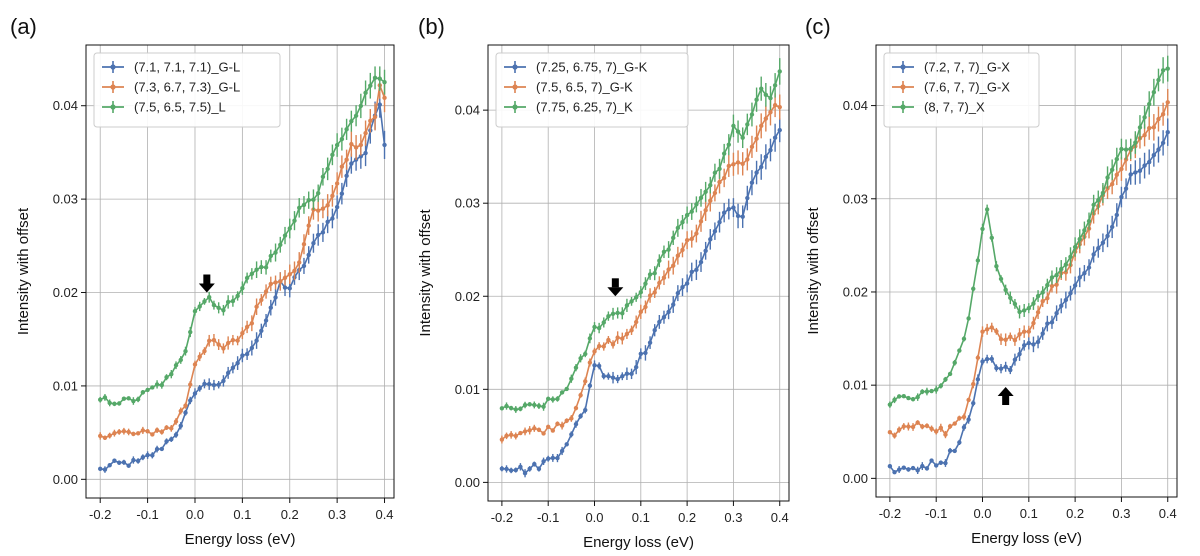 The image size is (1200, 556). I want to click on y-tick-label: 0.02, so click(65, 292).